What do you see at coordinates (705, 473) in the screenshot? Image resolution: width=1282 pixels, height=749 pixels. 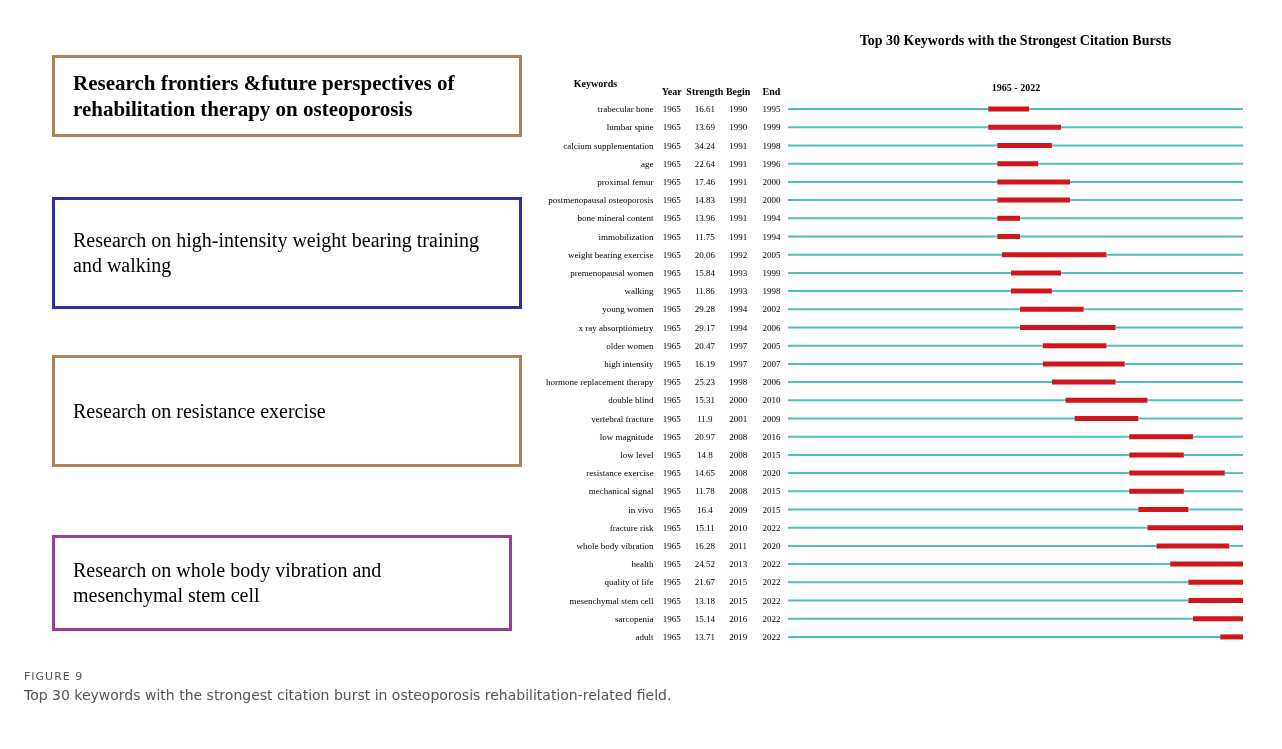 I see `data-label: 14.65` at bounding box center [705, 473].